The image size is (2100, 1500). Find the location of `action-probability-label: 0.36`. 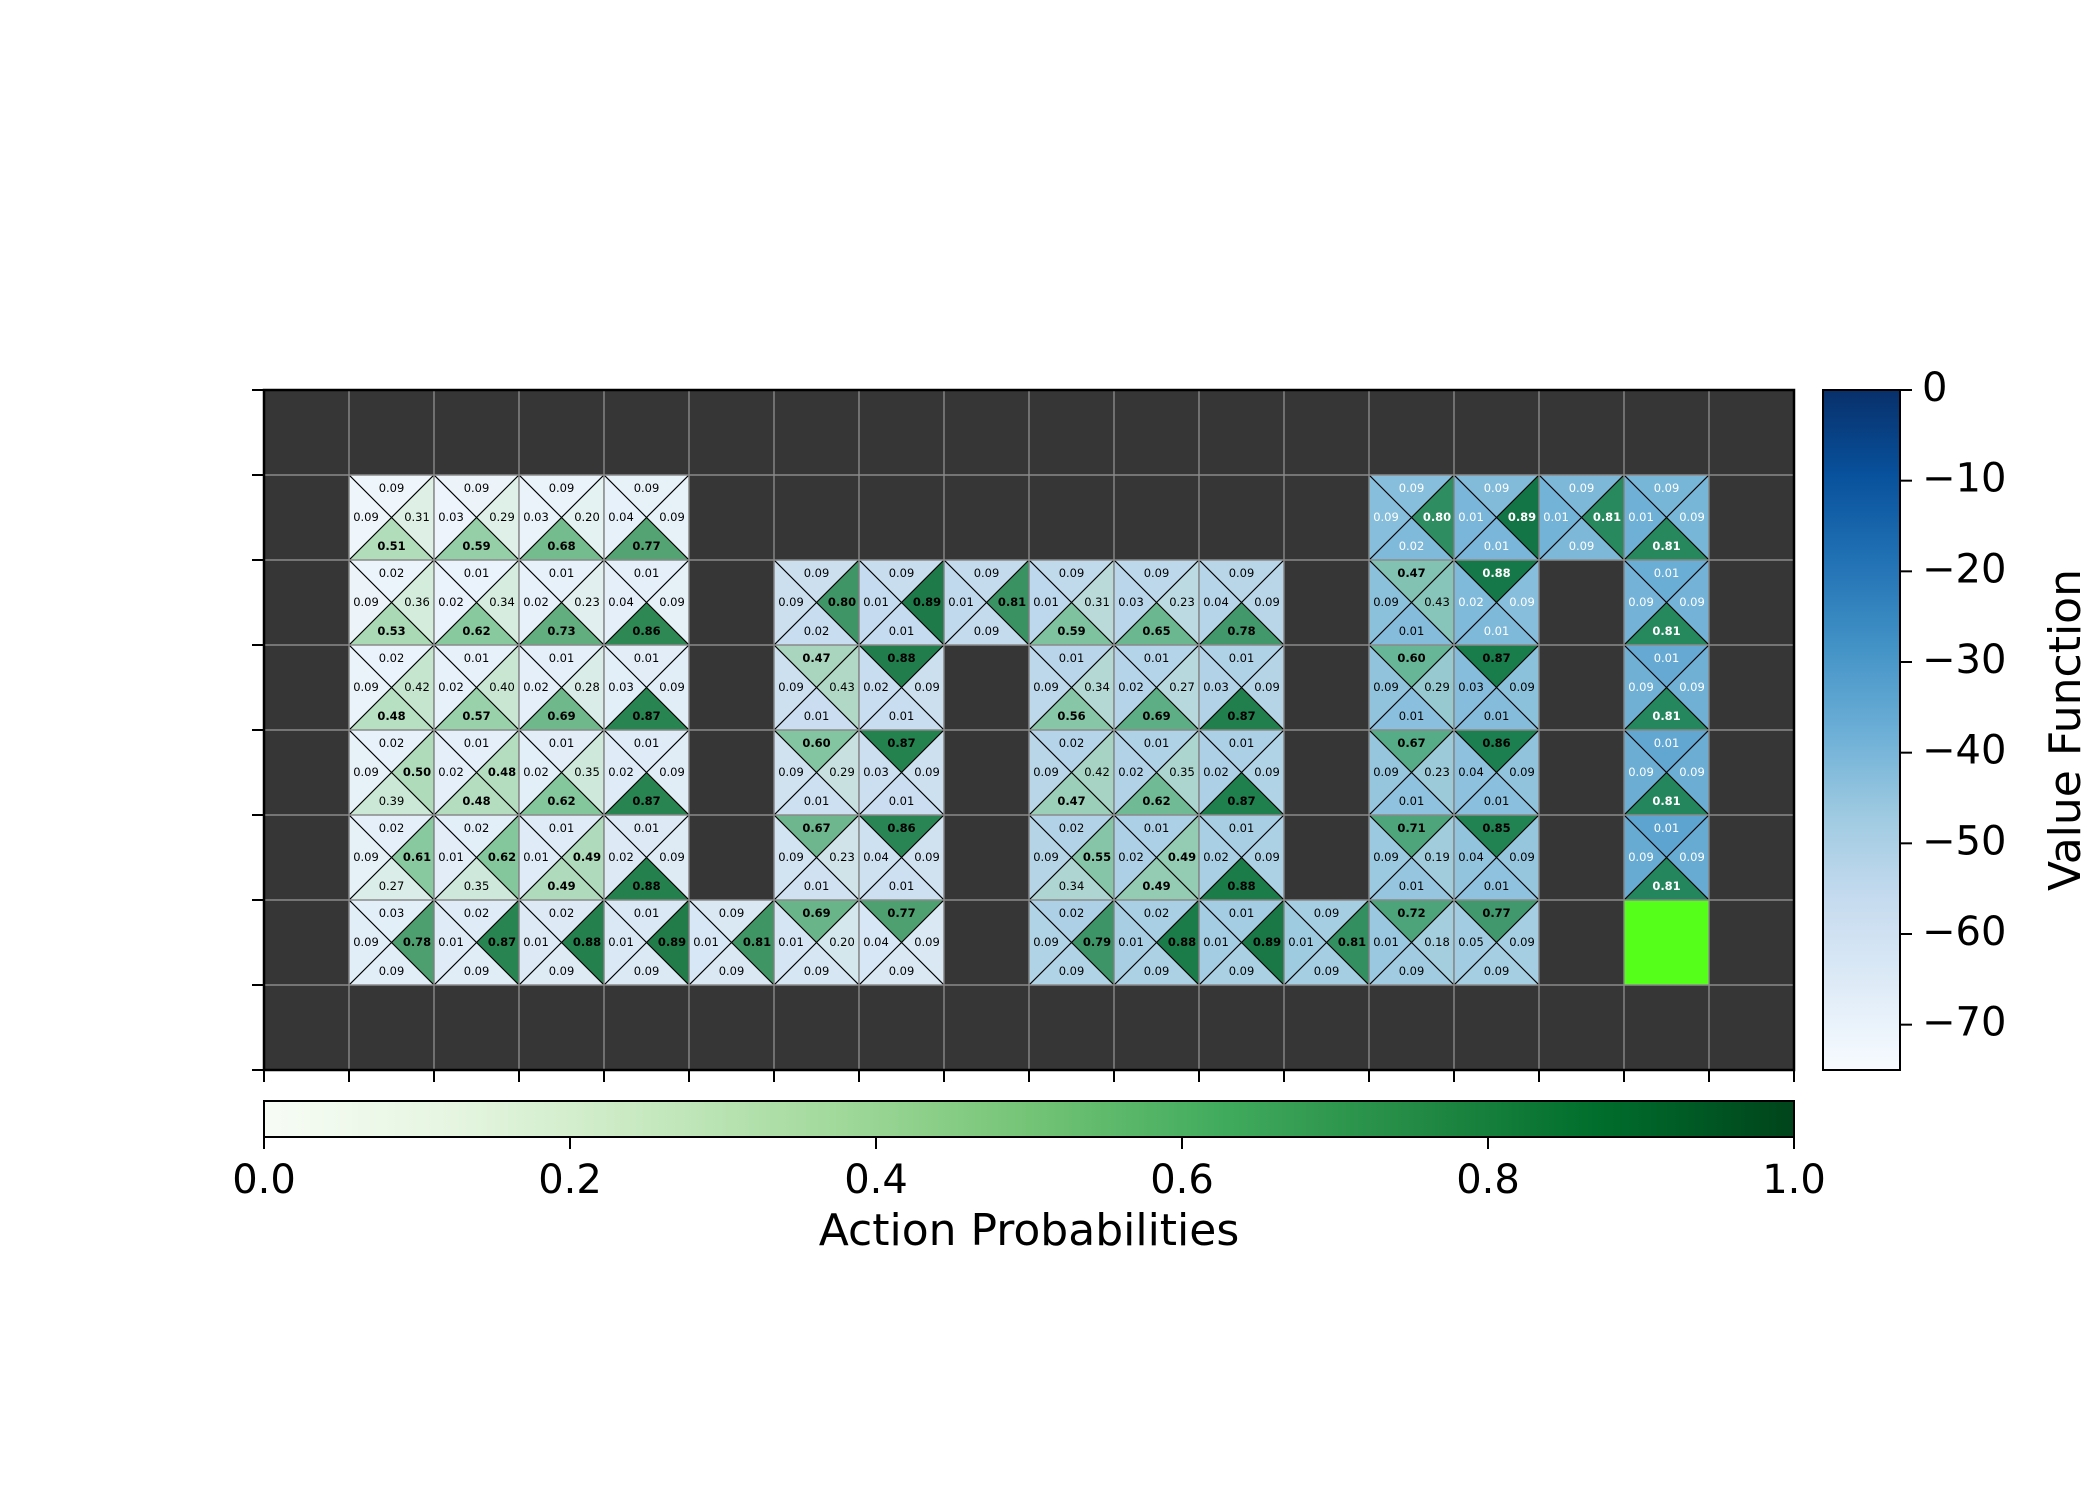

action-probability-label: 0.36 is located at coordinates (417, 602).